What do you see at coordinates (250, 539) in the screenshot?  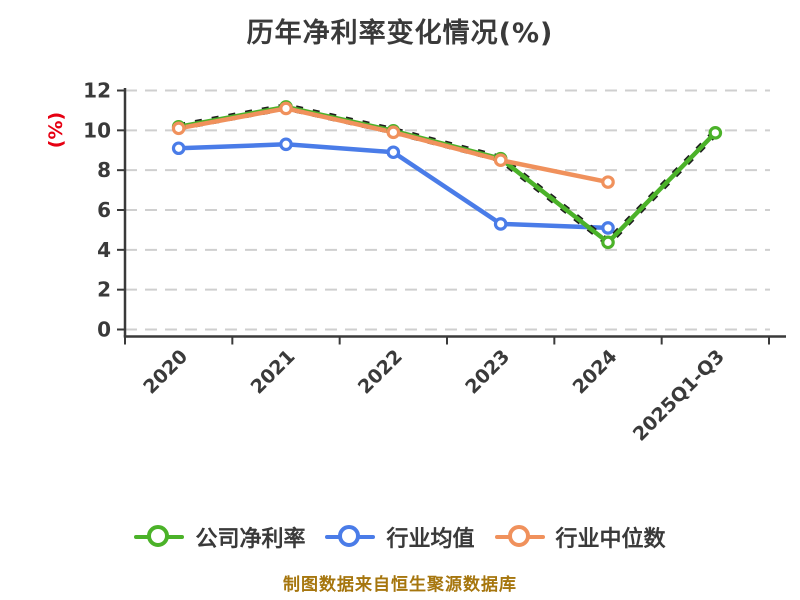 I see `legend-label: 公司净利率` at bounding box center [250, 539].